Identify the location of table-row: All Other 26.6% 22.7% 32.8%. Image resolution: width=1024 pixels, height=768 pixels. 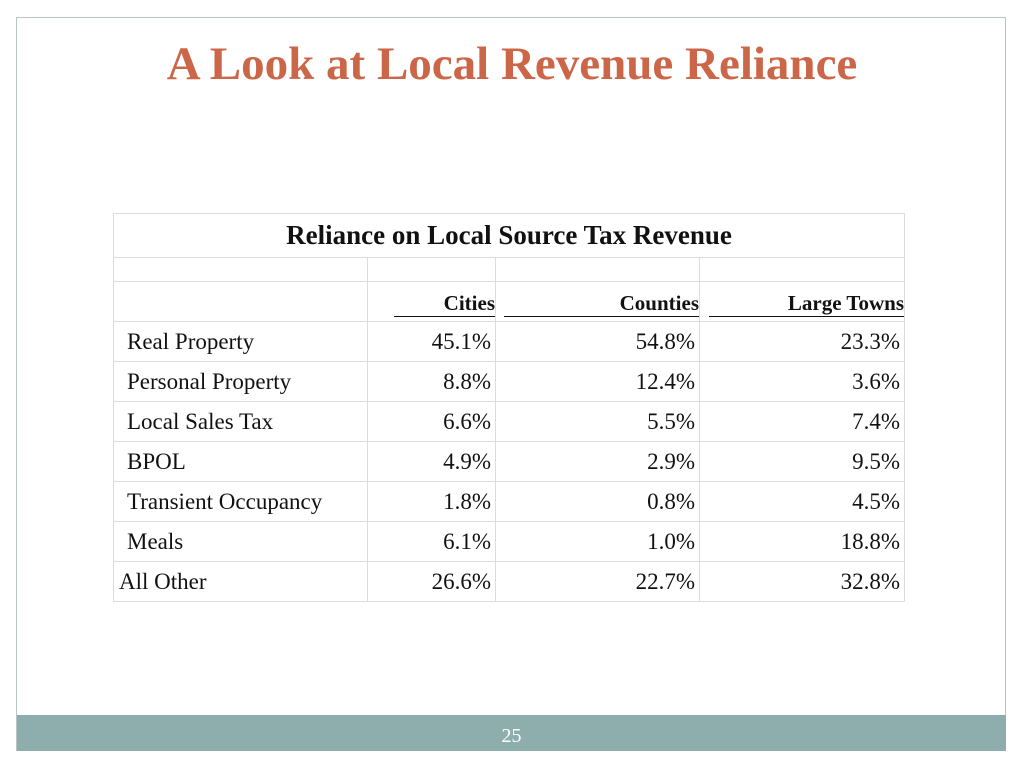
(509, 581).